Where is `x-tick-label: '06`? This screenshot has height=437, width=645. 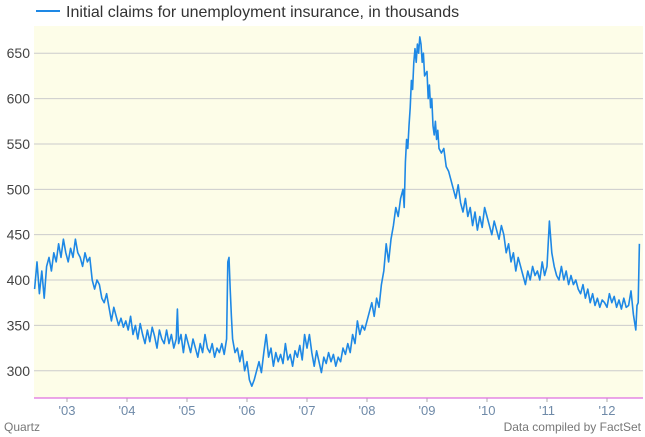
x-tick-label: '06 is located at coordinates (247, 410).